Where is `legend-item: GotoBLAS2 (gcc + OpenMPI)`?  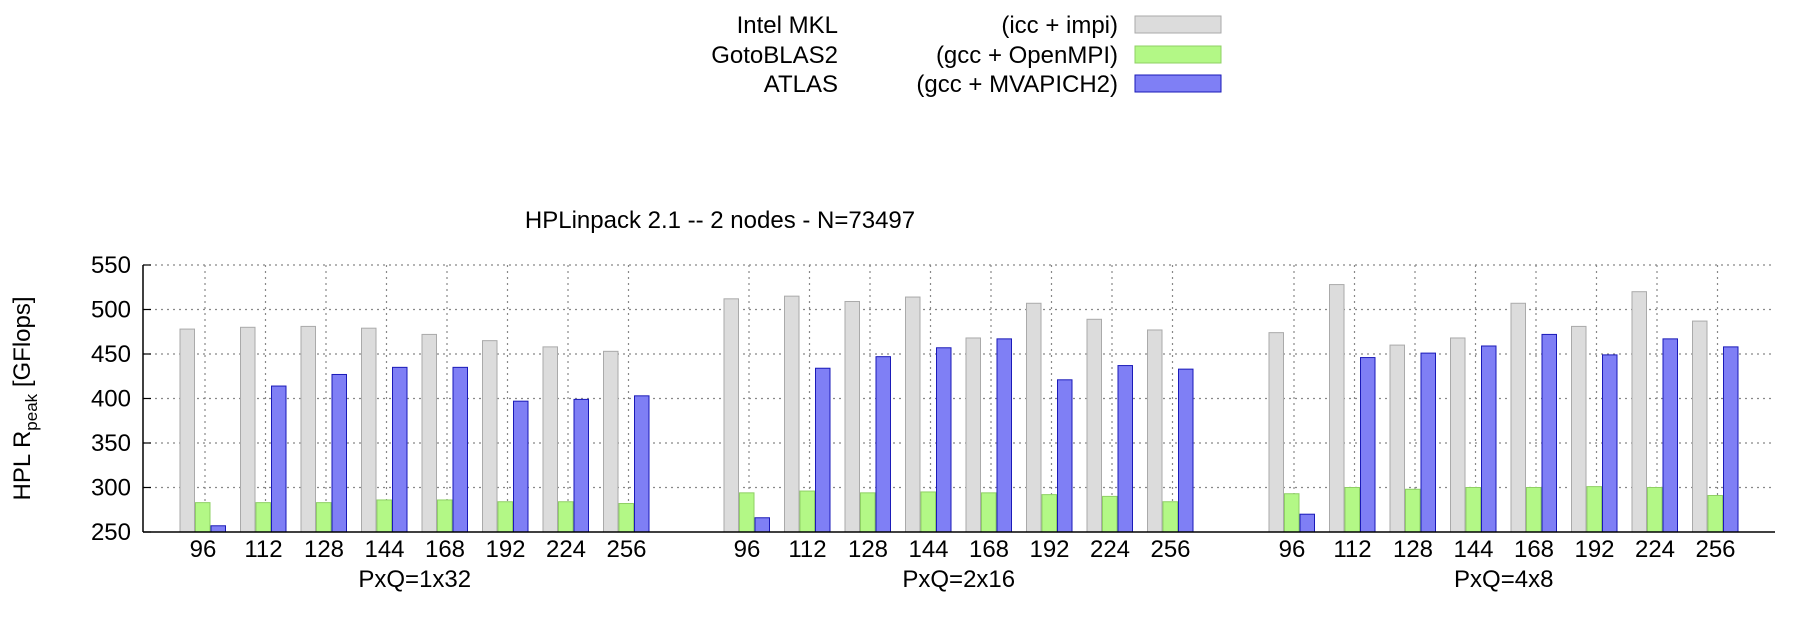
legend-item: GotoBLAS2 (gcc + OpenMPI) is located at coordinates (966, 55).